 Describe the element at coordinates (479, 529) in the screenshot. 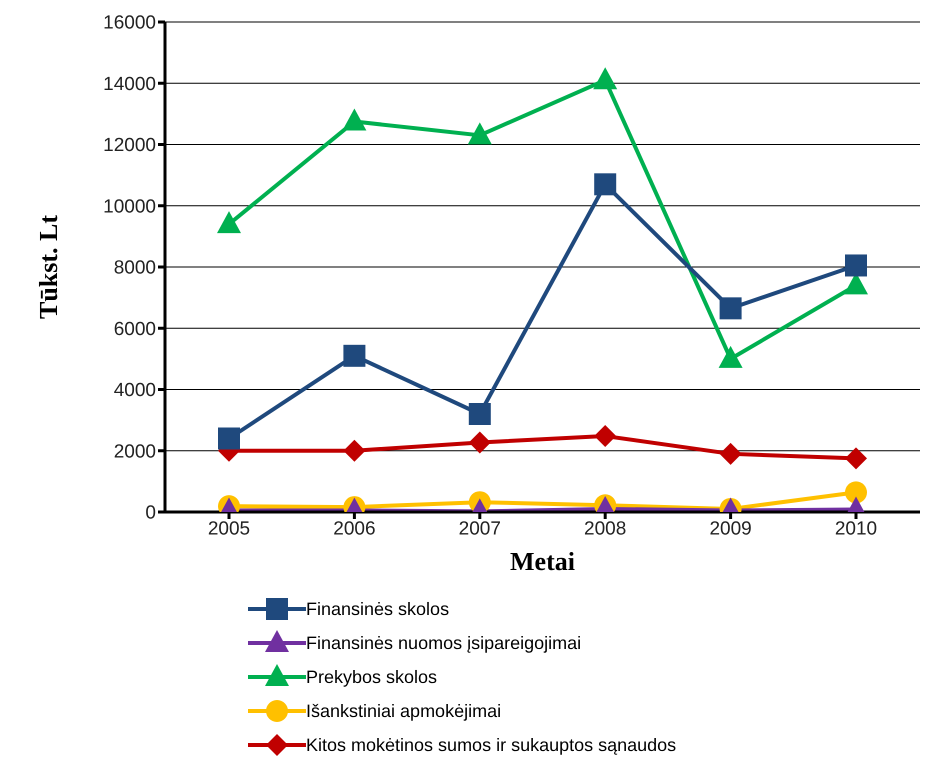

I see `x-tick-label: 2007` at that location.